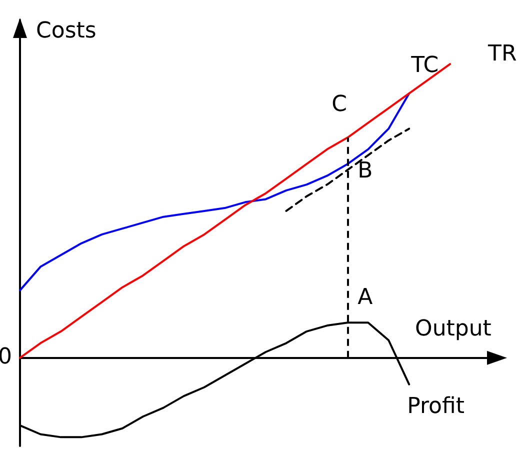 The image size is (529, 452). What do you see at coordinates (436, 406) in the screenshot?
I see `series-label: Profit` at bounding box center [436, 406].